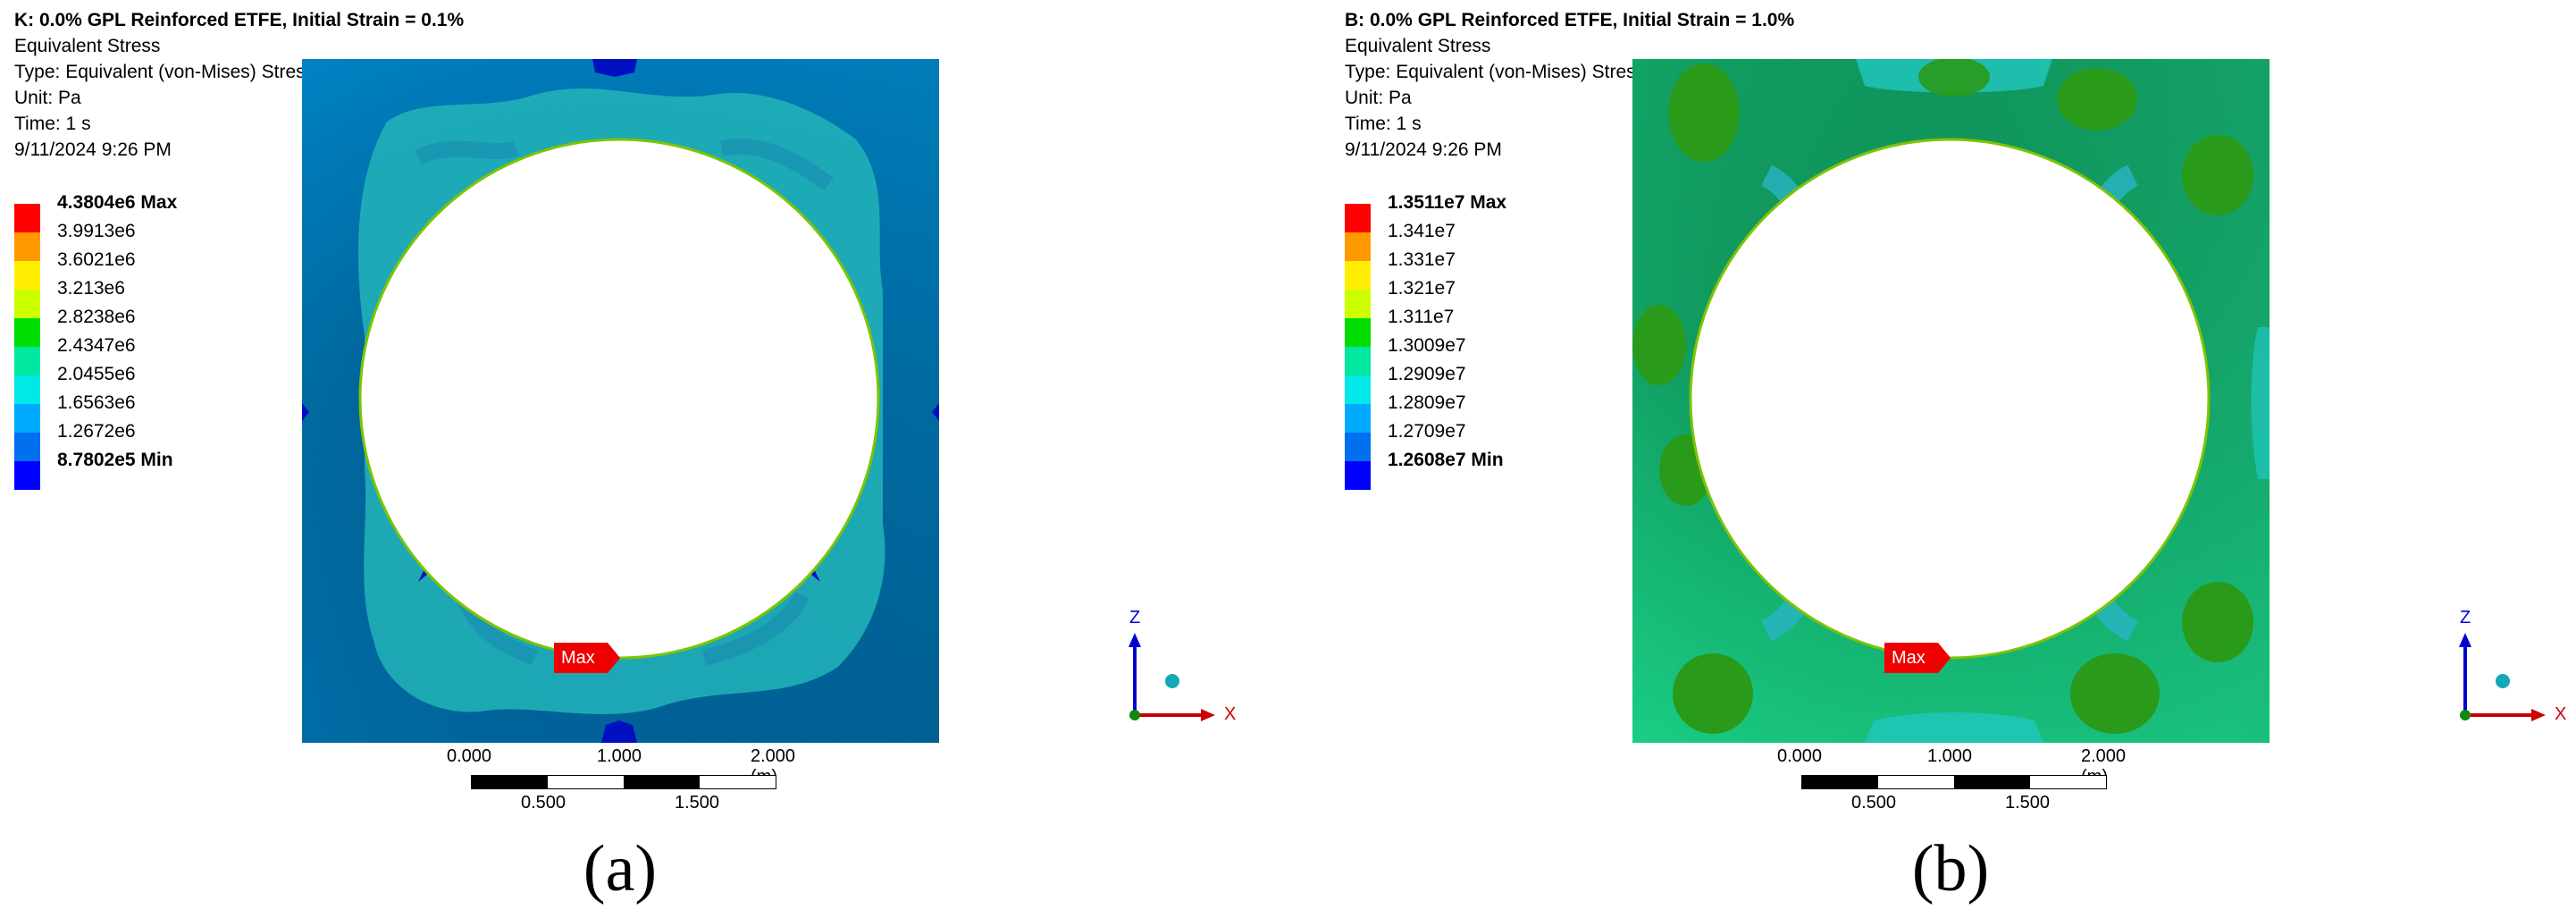 The width and height of the screenshot is (2576, 918). Describe the element at coordinates (96, 259) in the screenshot. I see `legend-label: 3.6021e6` at that location.